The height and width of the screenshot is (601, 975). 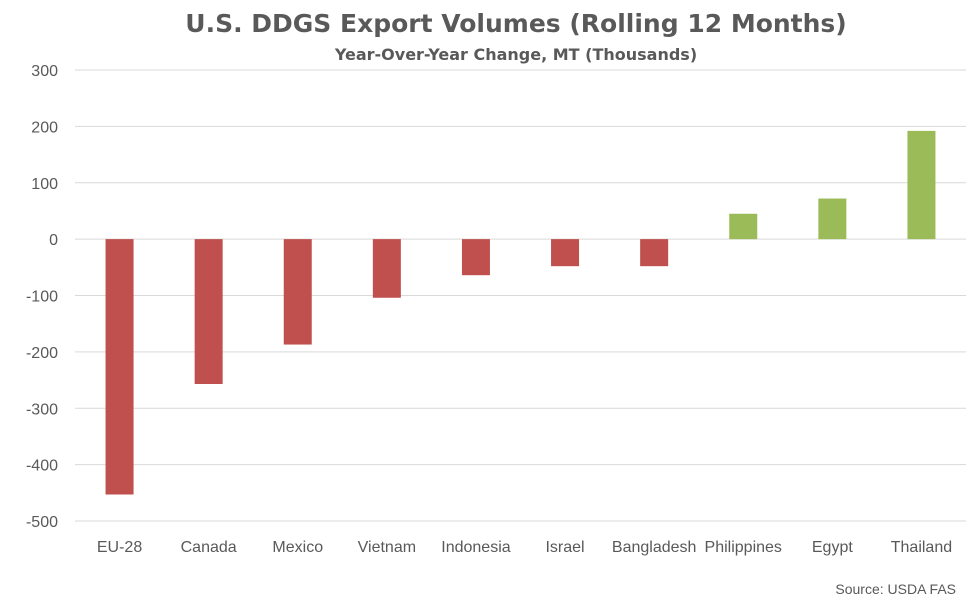 I want to click on bar-canada, so click(x=208, y=312).